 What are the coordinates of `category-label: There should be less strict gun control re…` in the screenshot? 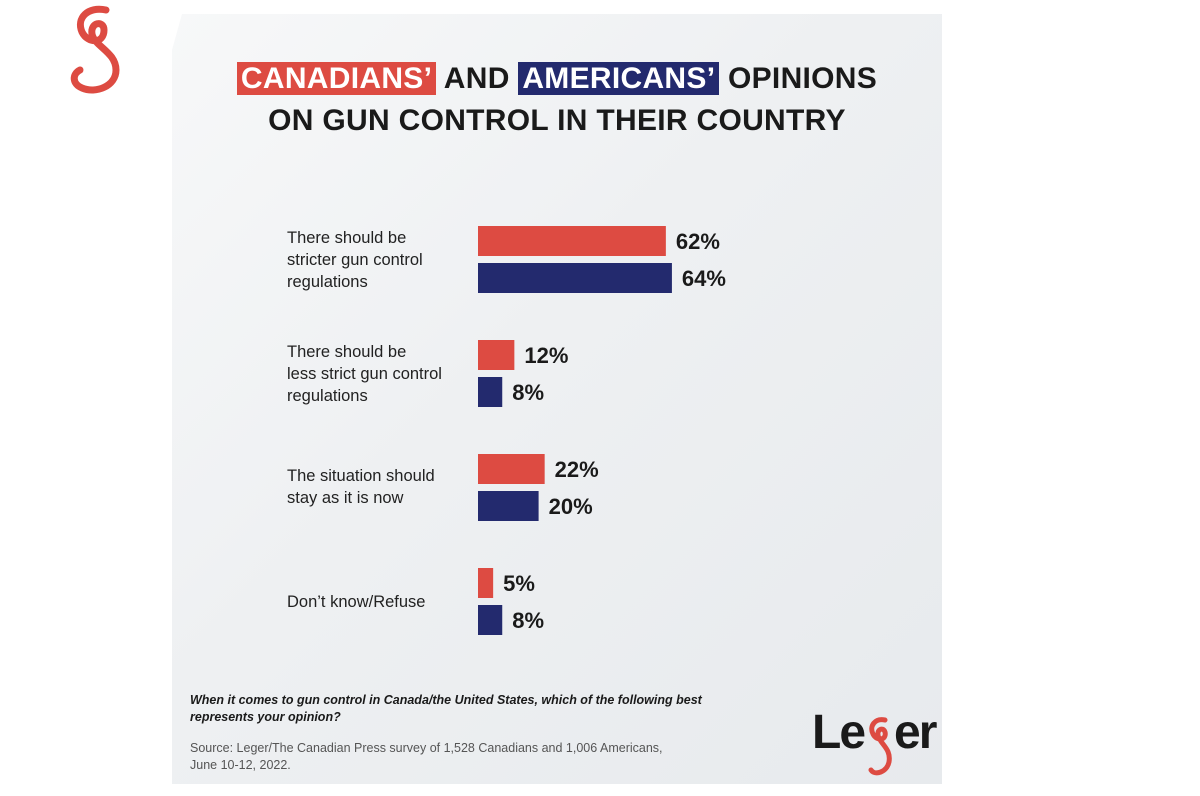 It's located at (377, 374).